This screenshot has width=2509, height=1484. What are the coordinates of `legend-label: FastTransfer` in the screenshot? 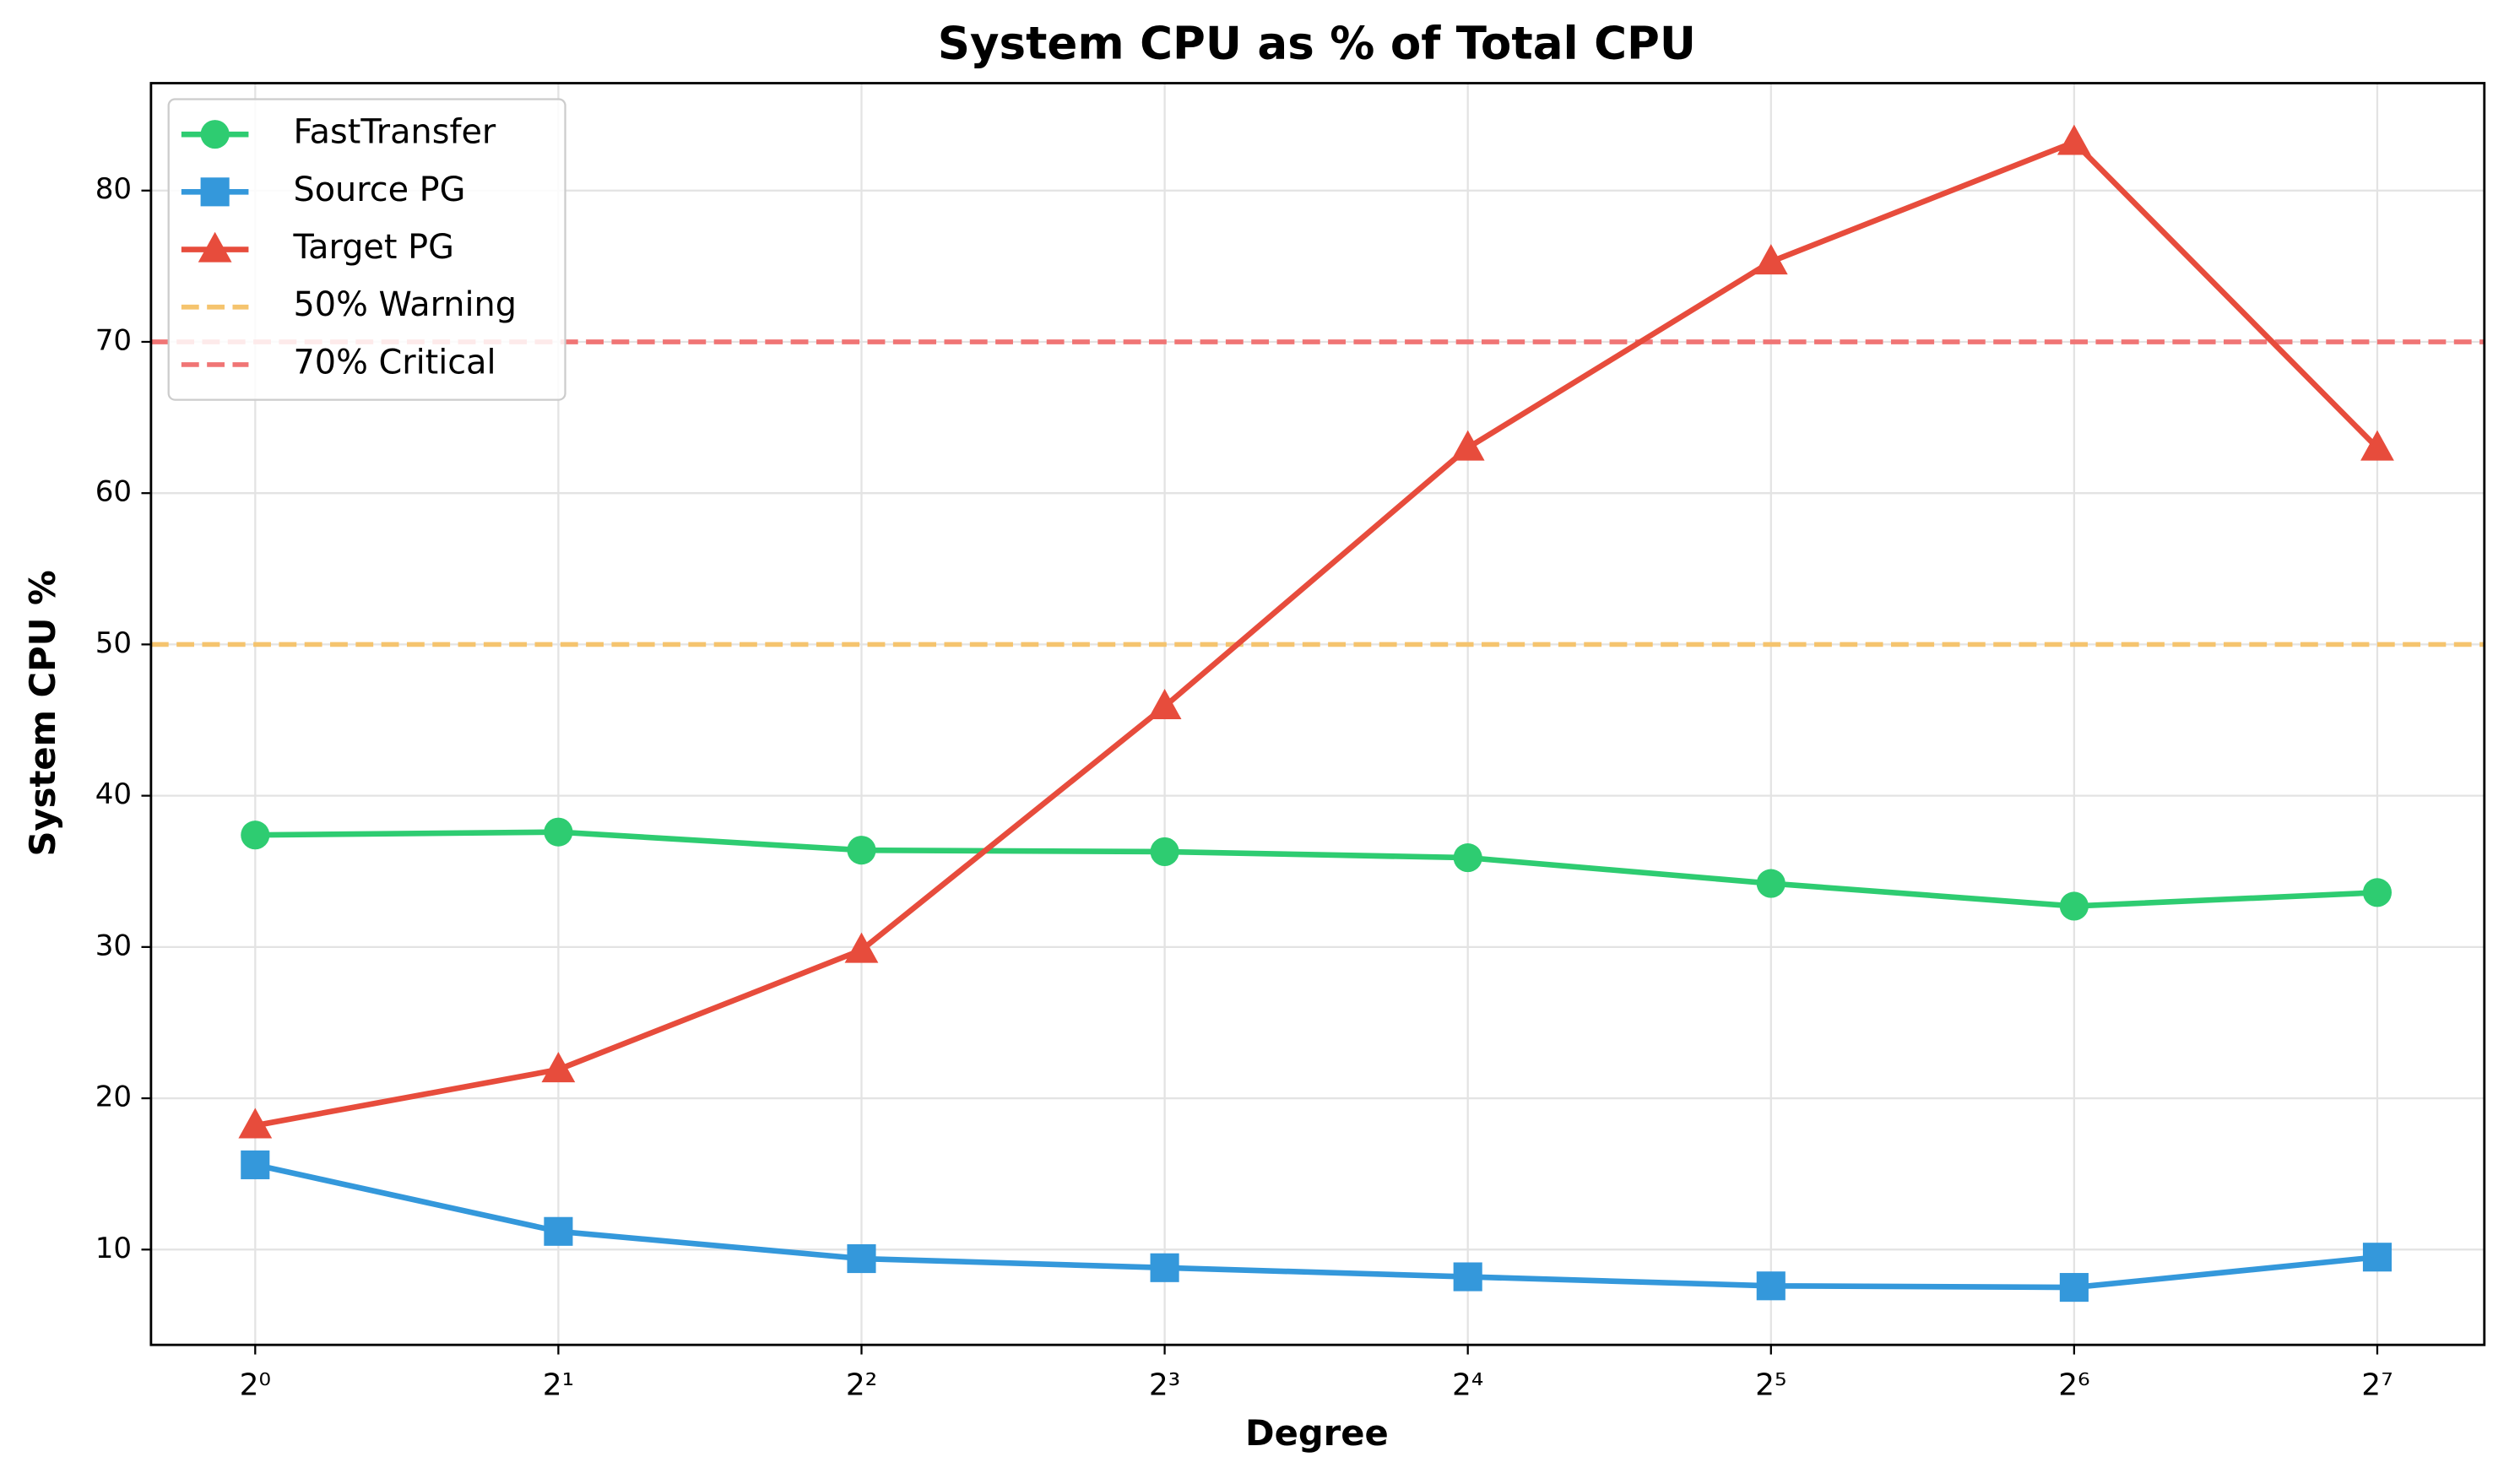 It's located at (394, 132).